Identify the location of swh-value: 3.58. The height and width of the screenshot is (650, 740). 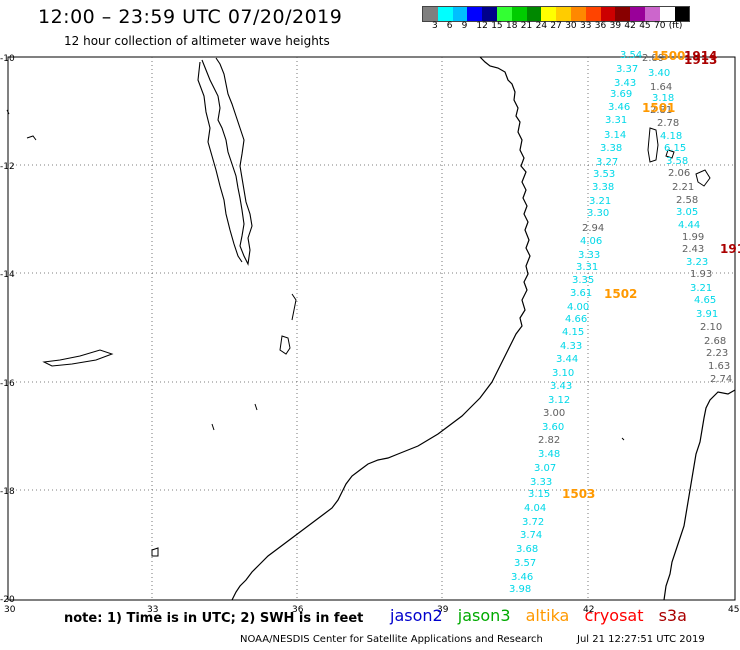
(677, 161).